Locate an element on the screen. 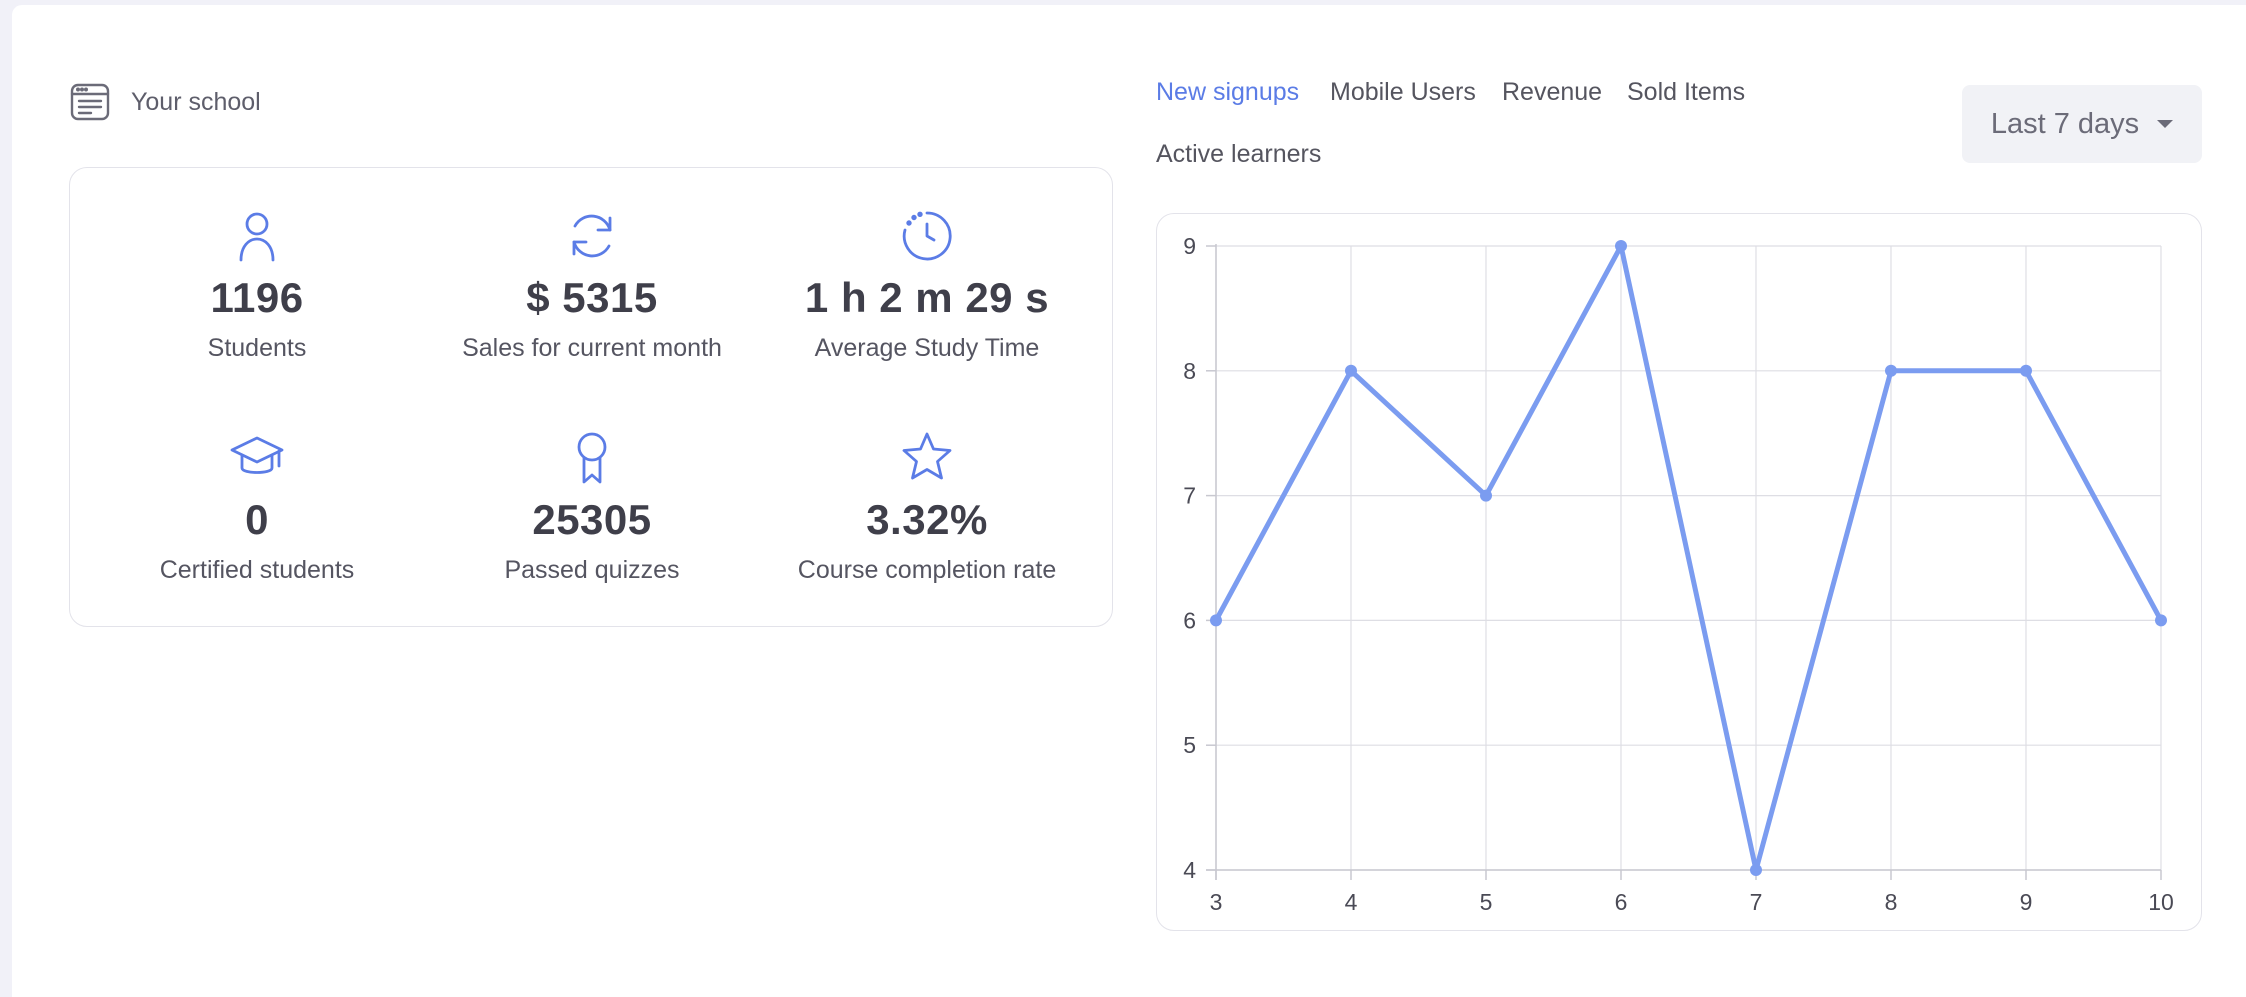 This screenshot has width=2246, height=997. stat-value: 0 is located at coordinates (257, 519).